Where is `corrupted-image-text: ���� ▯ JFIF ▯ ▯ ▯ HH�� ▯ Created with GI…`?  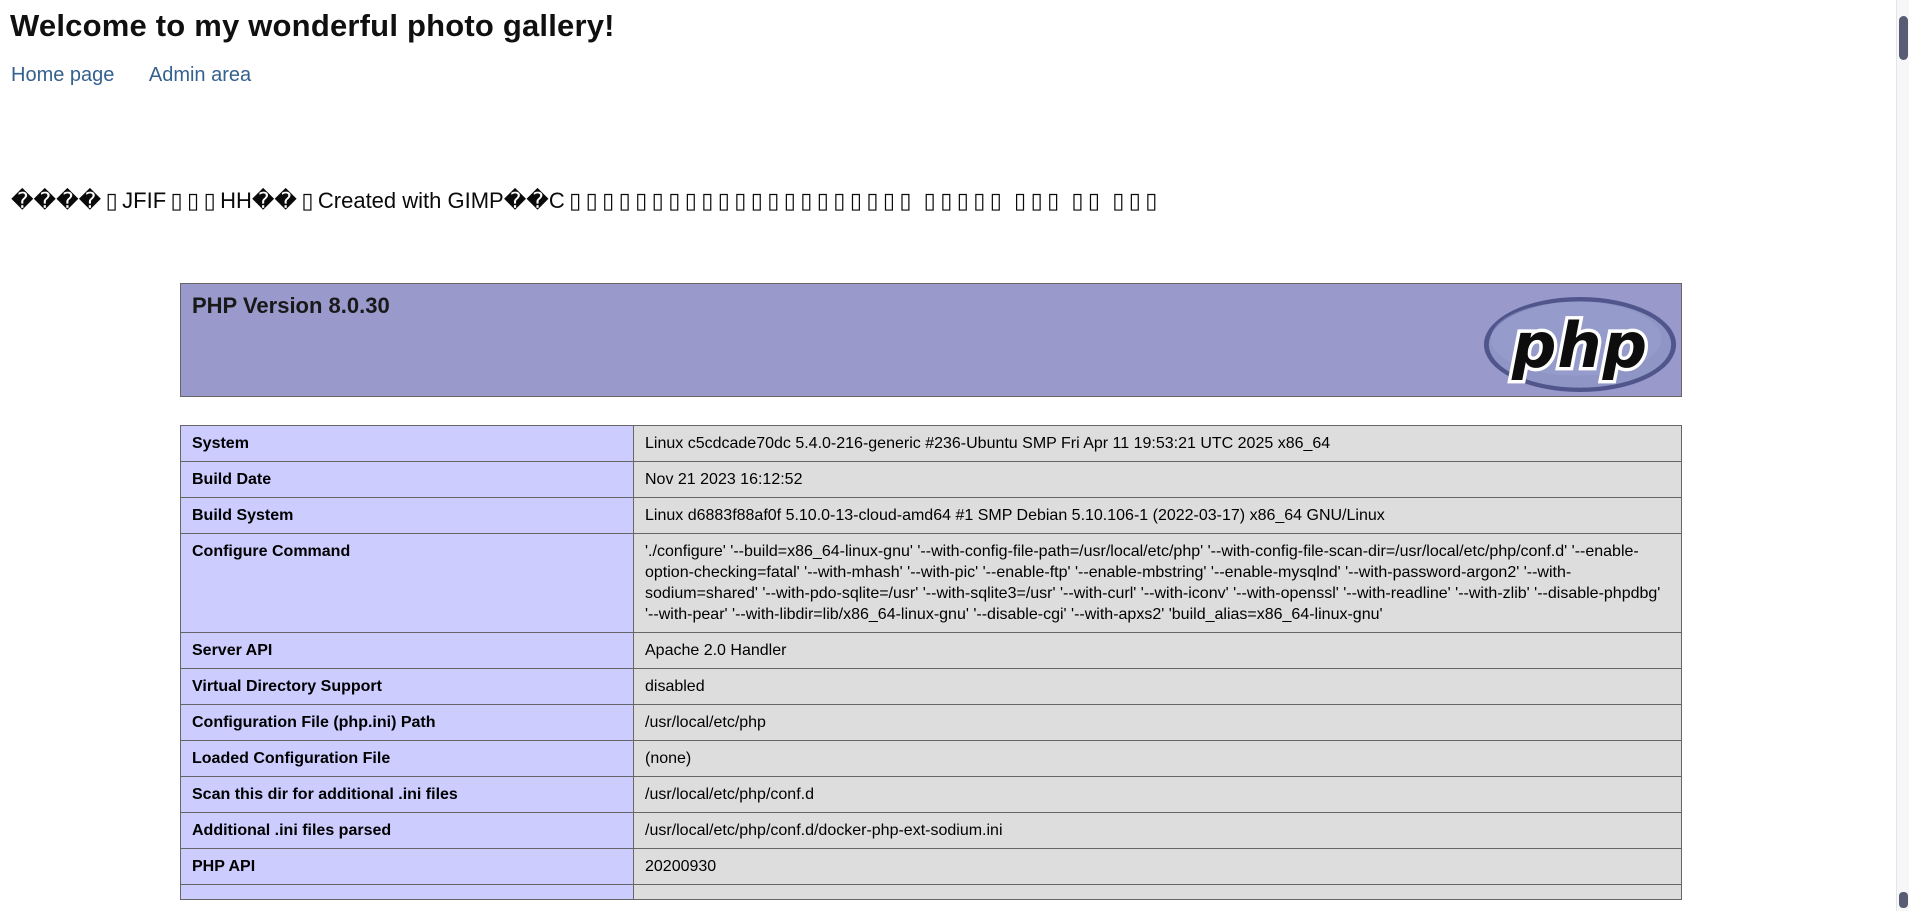
corrupted-image-text: ���� ▯ JFIF ▯ ▯ ▯ HH�� ▯ Created with GI… is located at coordinates (954, 192).